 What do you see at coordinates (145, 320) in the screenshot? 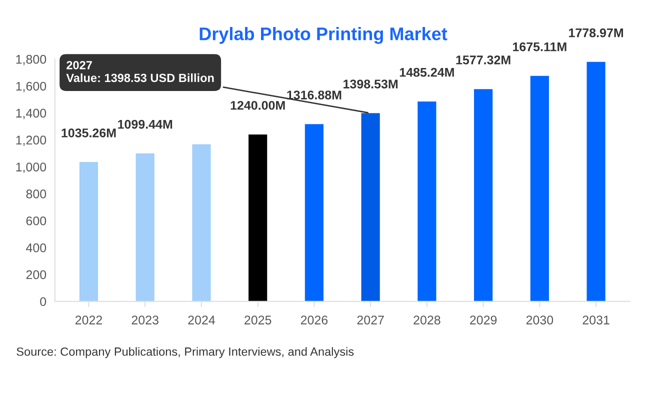
I see `x-tick-label: 2023` at bounding box center [145, 320].